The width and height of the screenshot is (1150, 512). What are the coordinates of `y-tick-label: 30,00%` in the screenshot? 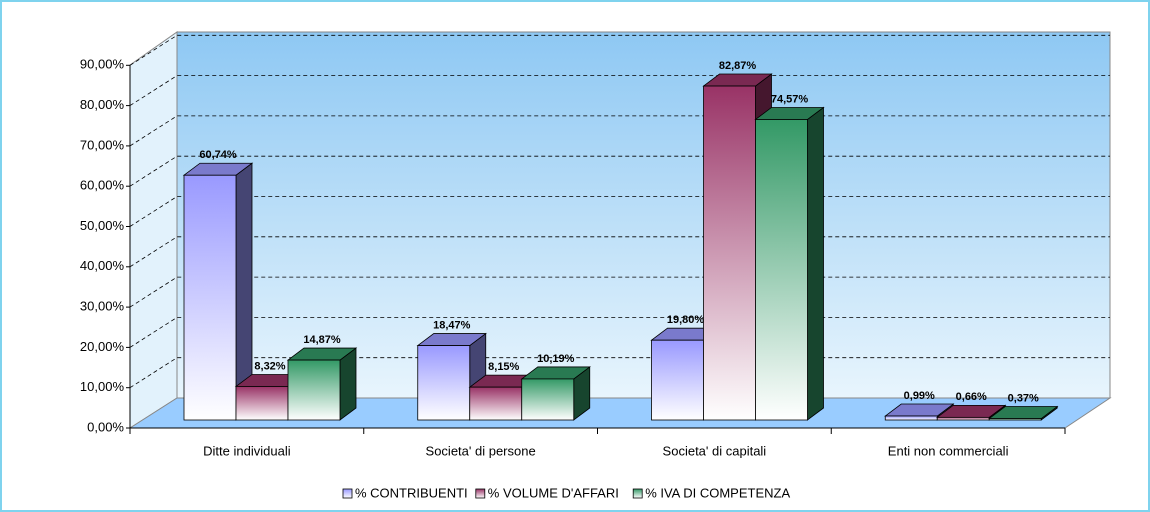 It's located at (102, 306).